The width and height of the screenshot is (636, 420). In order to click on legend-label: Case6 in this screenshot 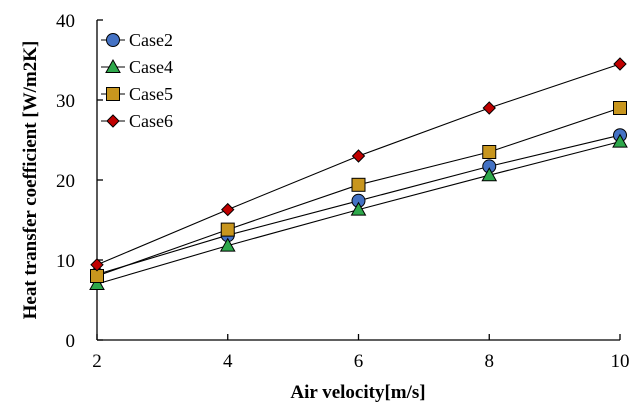, I will do `click(151, 121)`.